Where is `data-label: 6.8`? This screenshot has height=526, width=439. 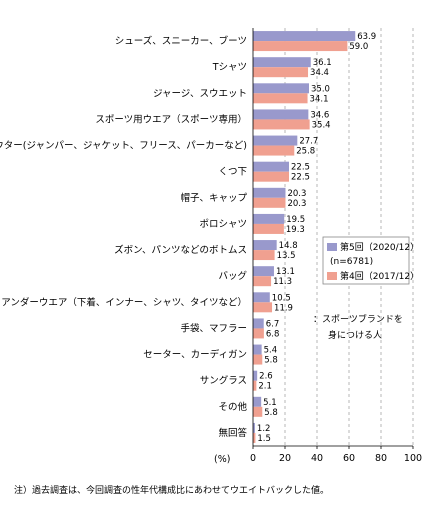
data-label: 6.8 is located at coordinates (273, 334).